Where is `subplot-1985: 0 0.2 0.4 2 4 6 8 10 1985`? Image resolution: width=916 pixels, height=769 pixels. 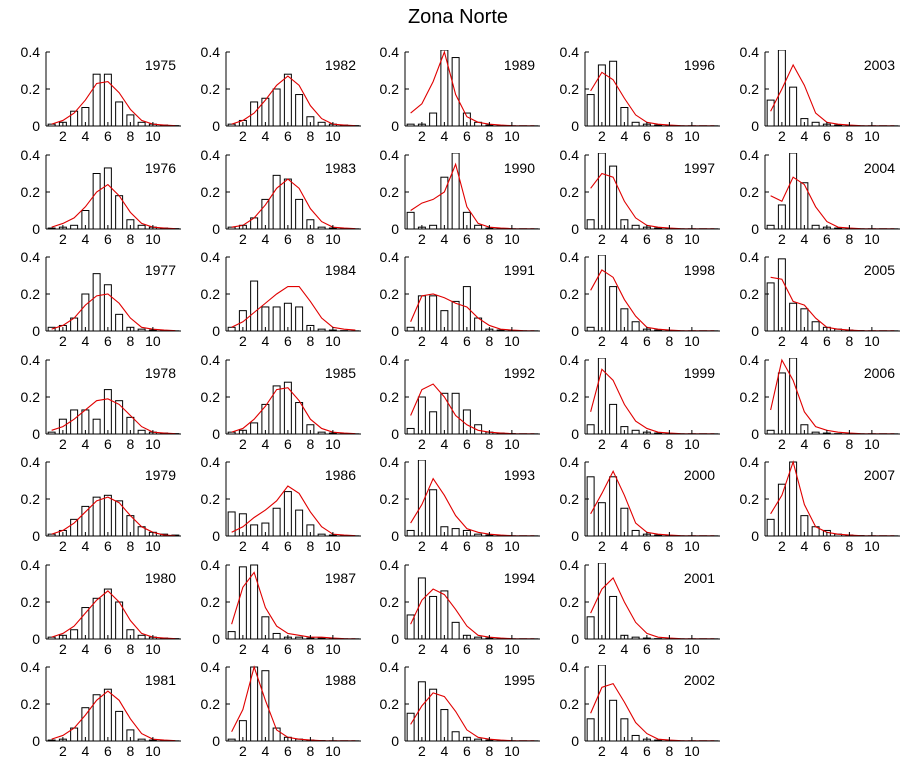 subplot-1985: 0 0.2 0.4 2 4 6 8 10 1985 is located at coordinates (281, 402).